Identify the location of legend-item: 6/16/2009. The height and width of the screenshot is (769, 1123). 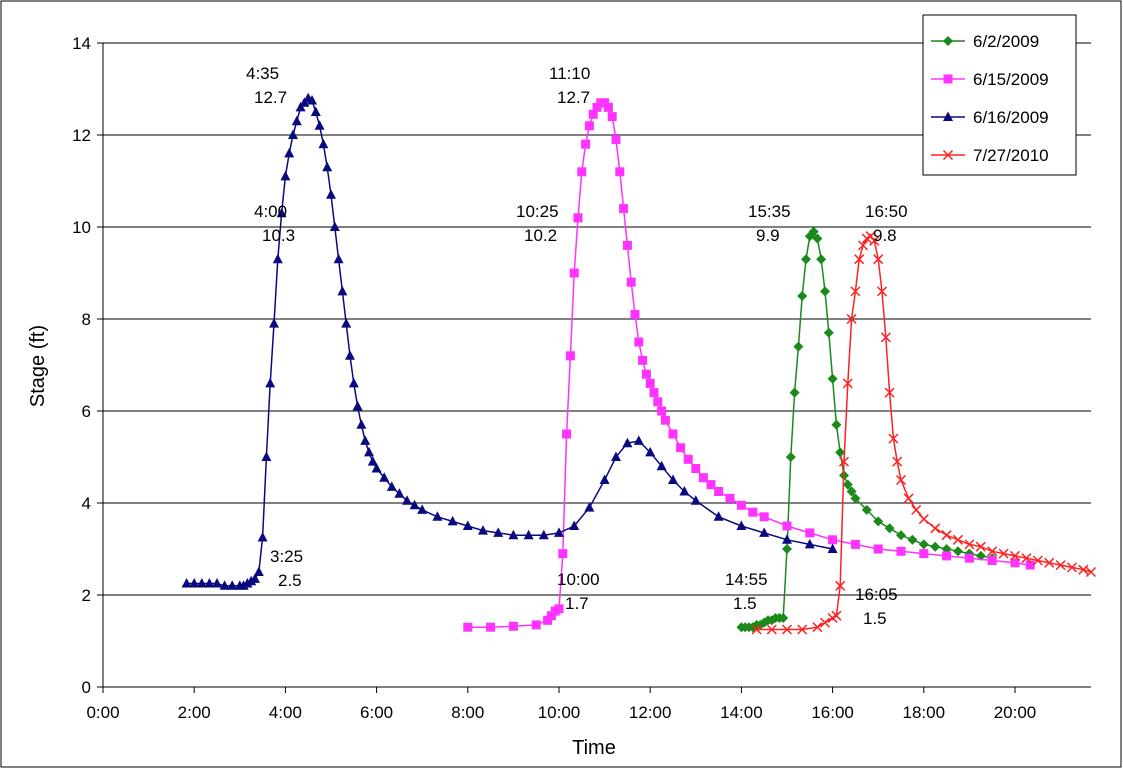
(990, 117).